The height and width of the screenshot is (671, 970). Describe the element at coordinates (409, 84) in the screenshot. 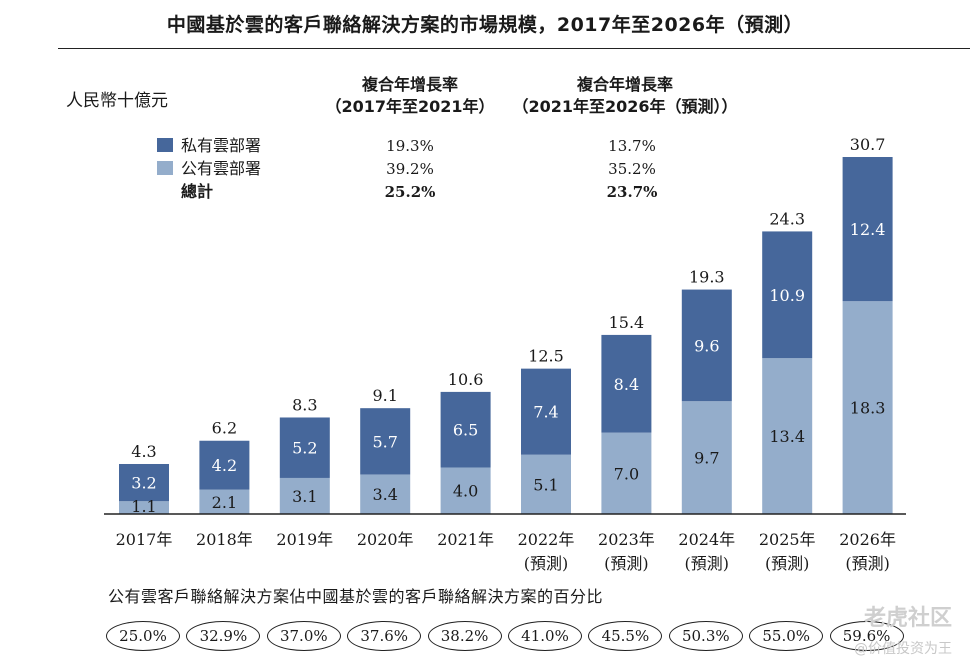

I see `cagr-header-1-line1: 複合年增長率` at that location.